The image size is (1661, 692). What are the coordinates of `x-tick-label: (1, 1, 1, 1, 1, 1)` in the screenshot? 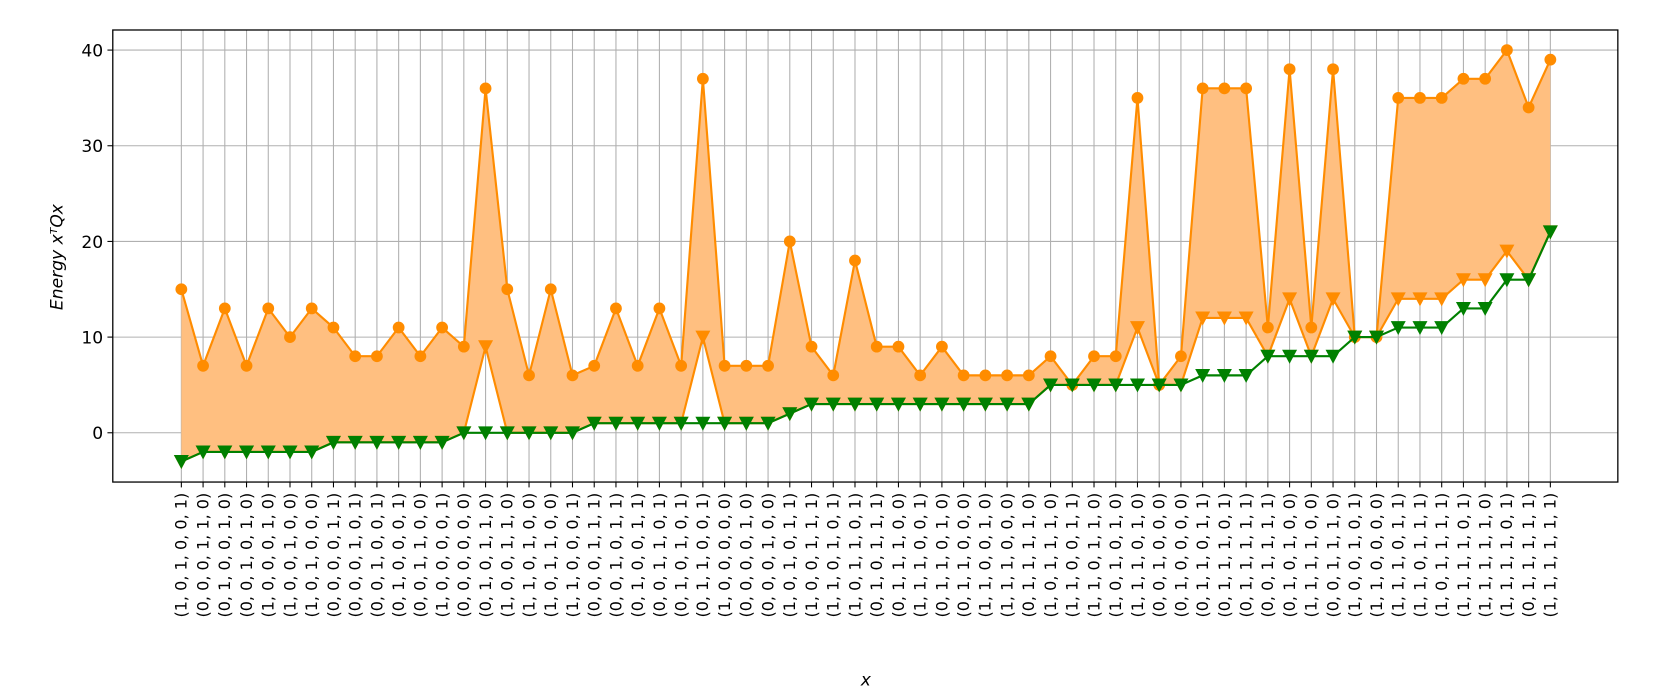 It's located at (1550, 555).